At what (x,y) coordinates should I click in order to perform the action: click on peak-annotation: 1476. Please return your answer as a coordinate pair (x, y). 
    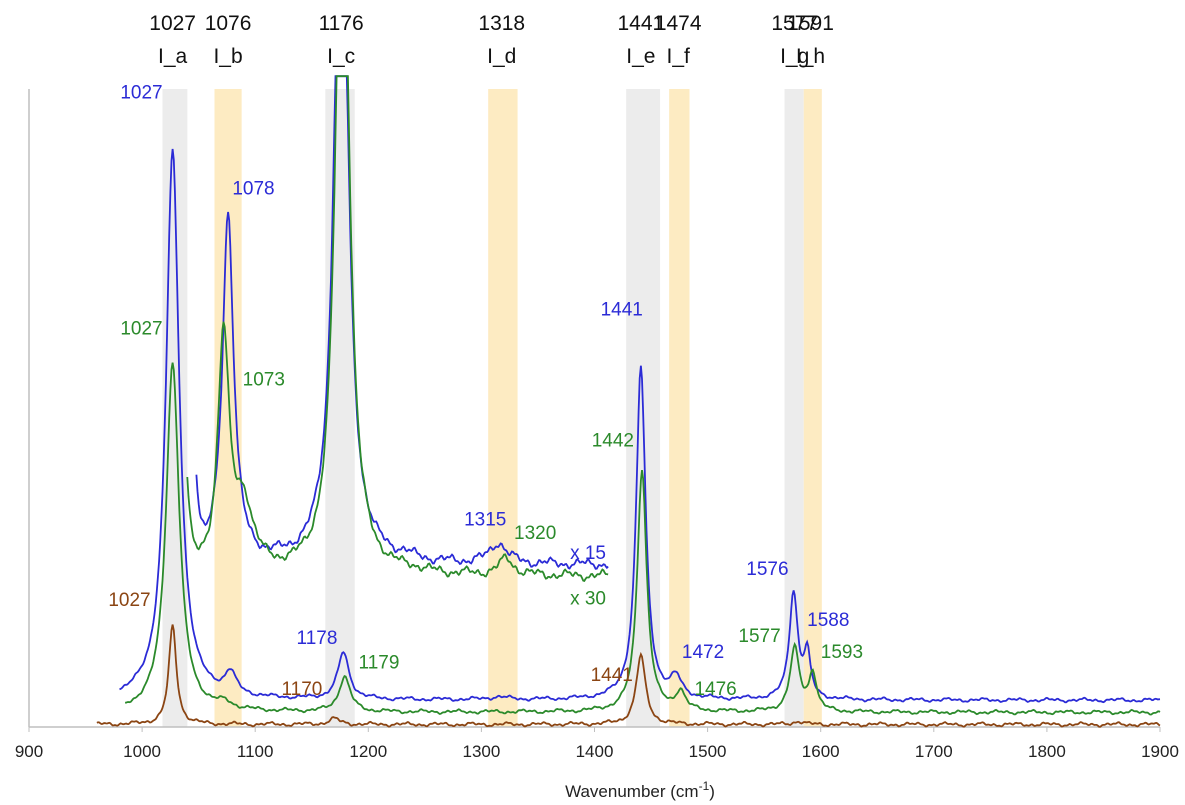
    Looking at the image, I should click on (715, 689).